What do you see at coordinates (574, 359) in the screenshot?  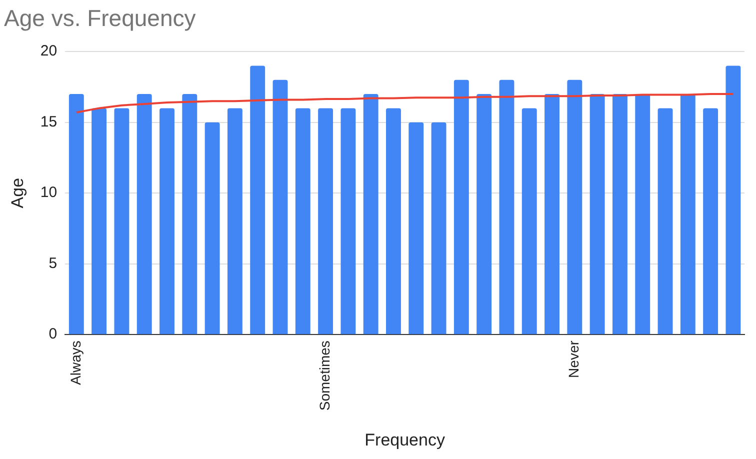 I see `x-tick-label: Never` at bounding box center [574, 359].